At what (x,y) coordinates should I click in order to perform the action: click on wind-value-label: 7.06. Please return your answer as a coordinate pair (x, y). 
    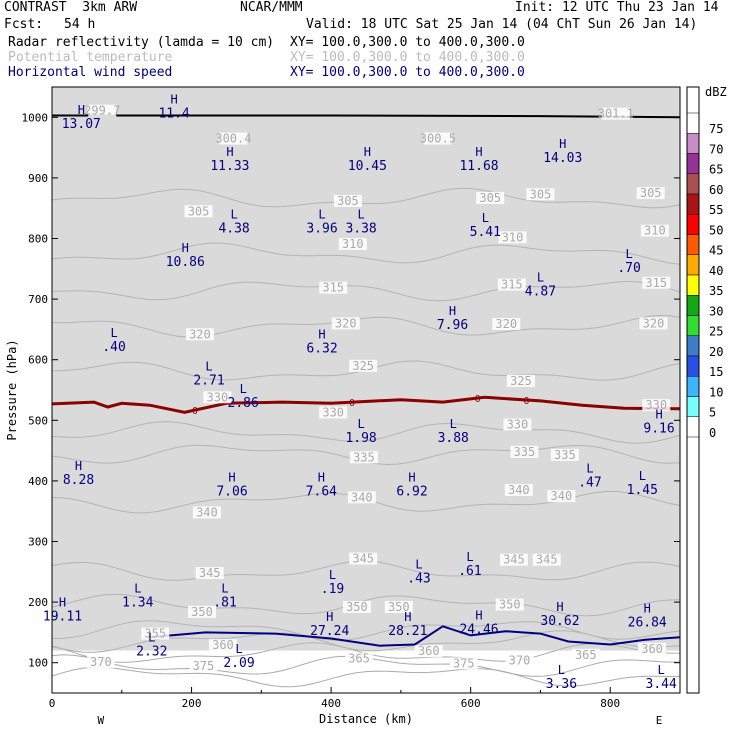
    Looking at the image, I should click on (231, 491).